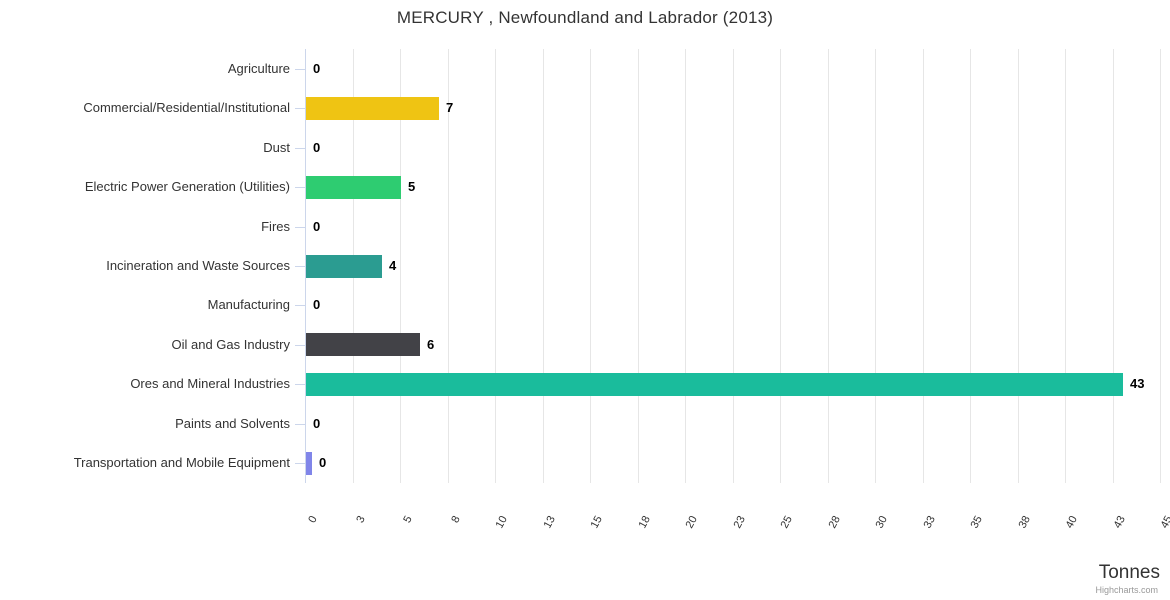 This screenshot has height=600, width=1170. What do you see at coordinates (976, 522) in the screenshot?
I see `x-tick-label: 35` at bounding box center [976, 522].